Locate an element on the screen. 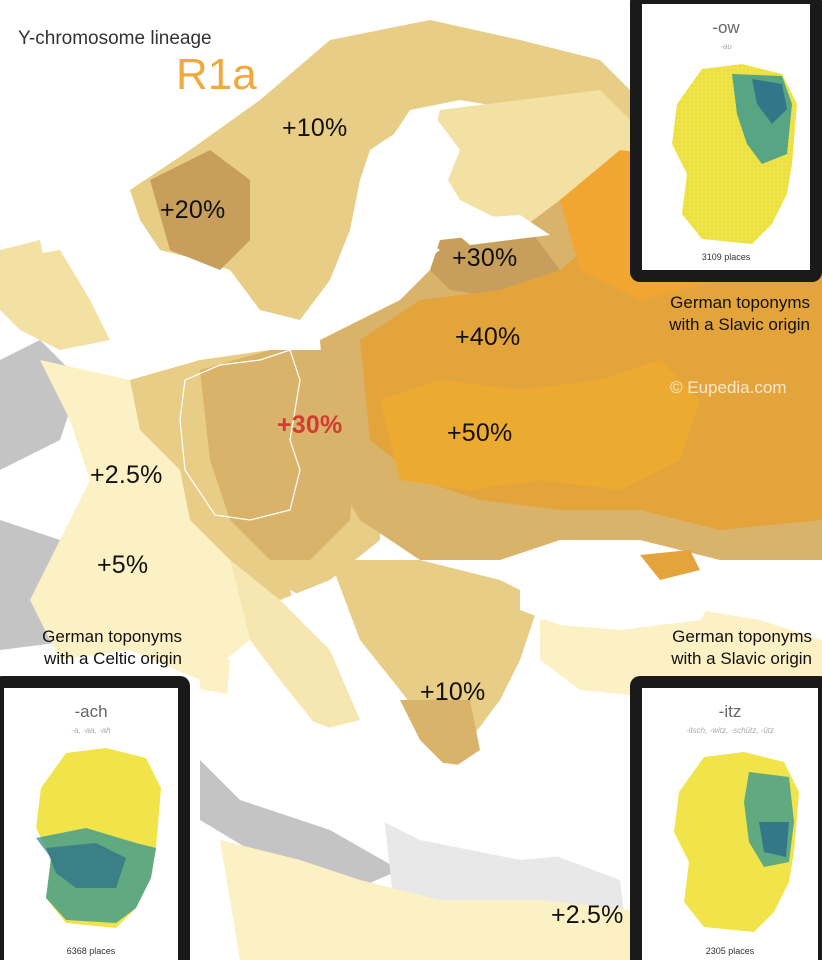 This screenshot has height=960, width=822. celtic-cluster-core is located at coordinates (86, 865).